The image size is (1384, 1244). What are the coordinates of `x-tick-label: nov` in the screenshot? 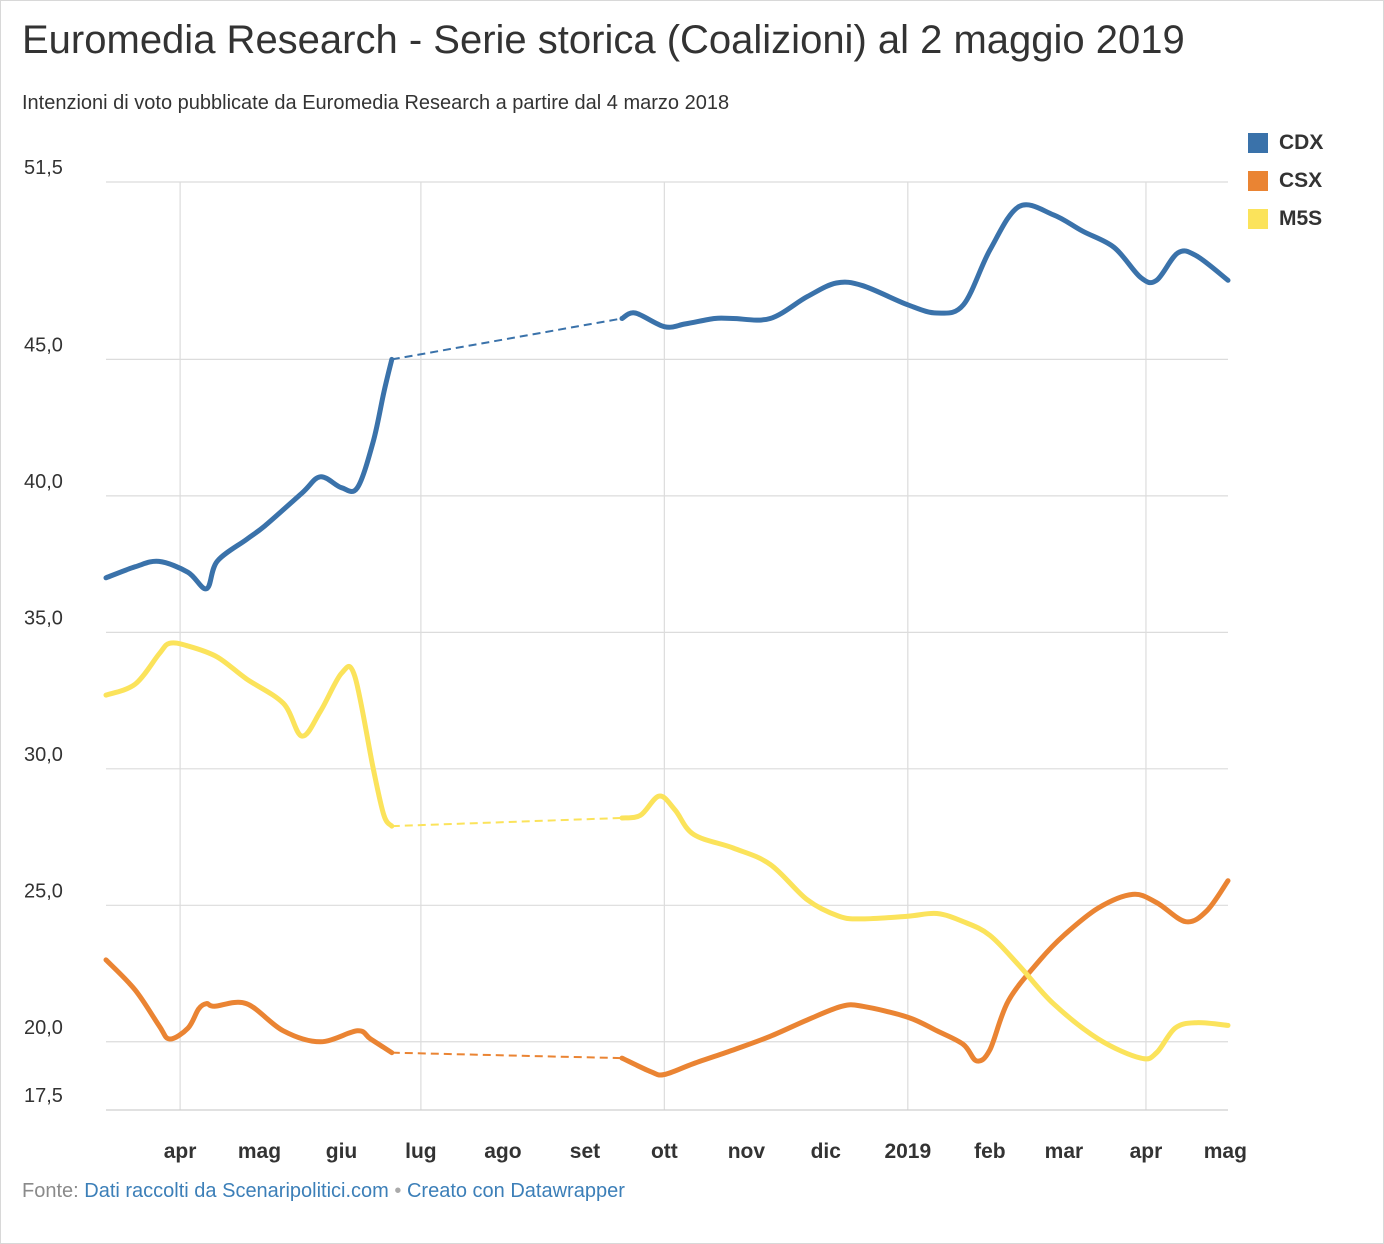 It's located at (747, 1151).